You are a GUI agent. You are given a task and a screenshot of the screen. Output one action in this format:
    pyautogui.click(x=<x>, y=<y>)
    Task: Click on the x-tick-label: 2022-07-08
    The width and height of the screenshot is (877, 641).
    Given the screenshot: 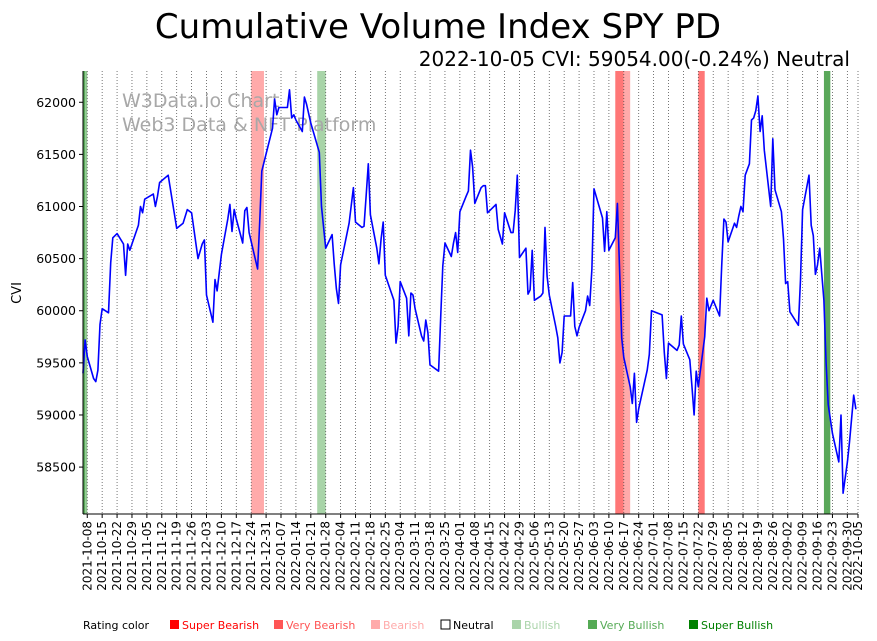 What is the action you would take?
    pyautogui.click(x=669, y=556)
    